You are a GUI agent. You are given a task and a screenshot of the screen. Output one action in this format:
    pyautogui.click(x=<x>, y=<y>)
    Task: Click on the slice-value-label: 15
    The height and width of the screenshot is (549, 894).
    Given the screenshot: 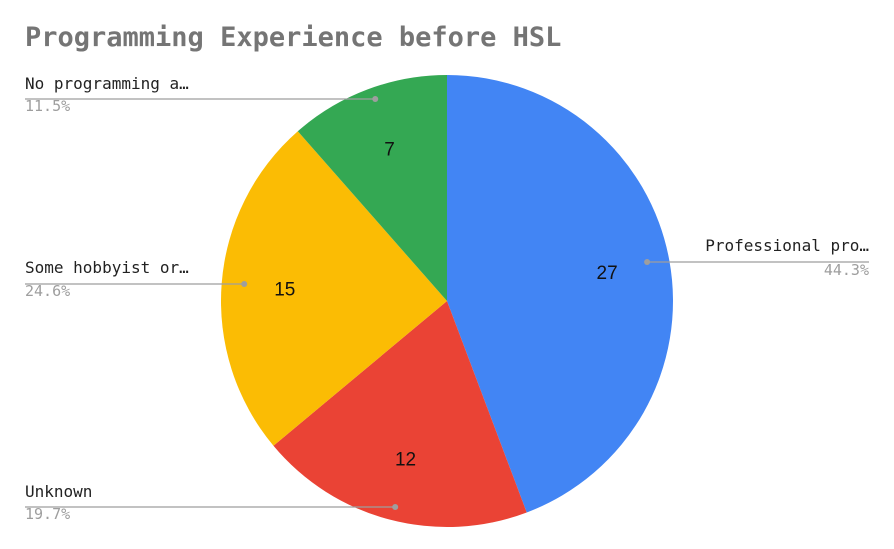 What is the action you would take?
    pyautogui.click(x=284, y=289)
    